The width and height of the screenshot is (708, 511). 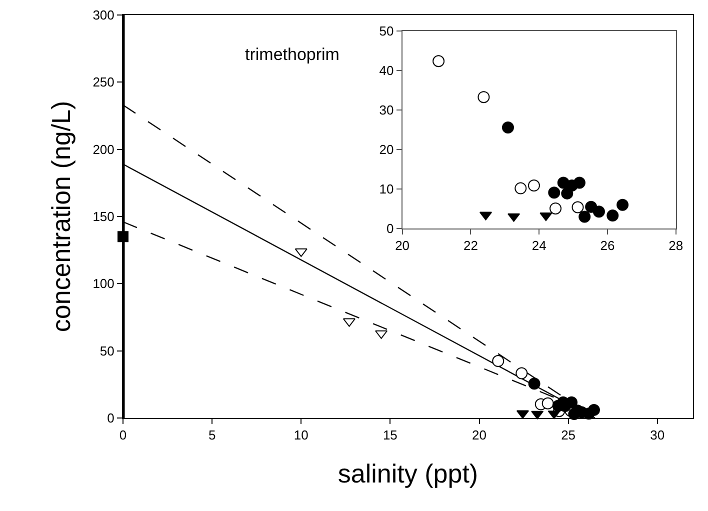 What do you see at coordinates (212, 435) in the screenshot?
I see `x-tick-label: 5` at bounding box center [212, 435].